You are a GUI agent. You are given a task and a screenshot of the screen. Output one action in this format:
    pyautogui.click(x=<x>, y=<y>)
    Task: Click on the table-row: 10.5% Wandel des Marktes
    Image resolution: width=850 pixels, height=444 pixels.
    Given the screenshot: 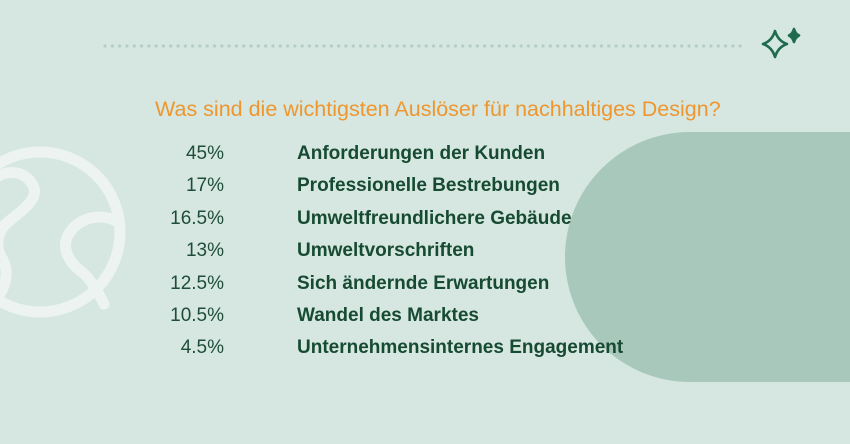 What is the action you would take?
    pyautogui.click(x=425, y=316)
    